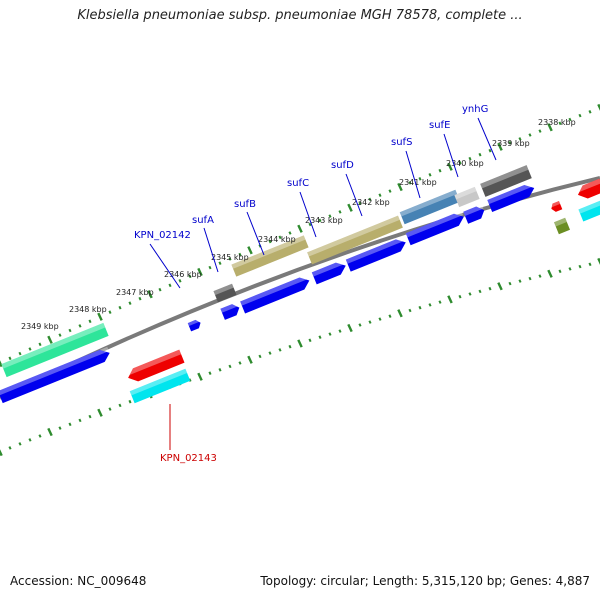 This screenshot has height=600, width=600. Describe the element at coordinates (298, 183) in the screenshot. I see `gene-label: sufC` at that location.